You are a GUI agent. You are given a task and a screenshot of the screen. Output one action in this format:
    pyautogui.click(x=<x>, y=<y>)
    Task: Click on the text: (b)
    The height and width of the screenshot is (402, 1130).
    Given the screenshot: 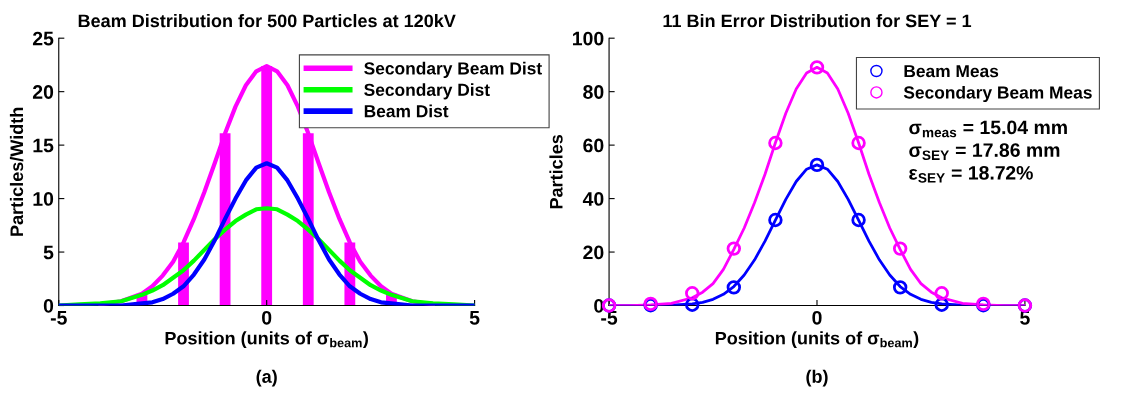 What is the action you would take?
    pyautogui.click(x=817, y=378)
    